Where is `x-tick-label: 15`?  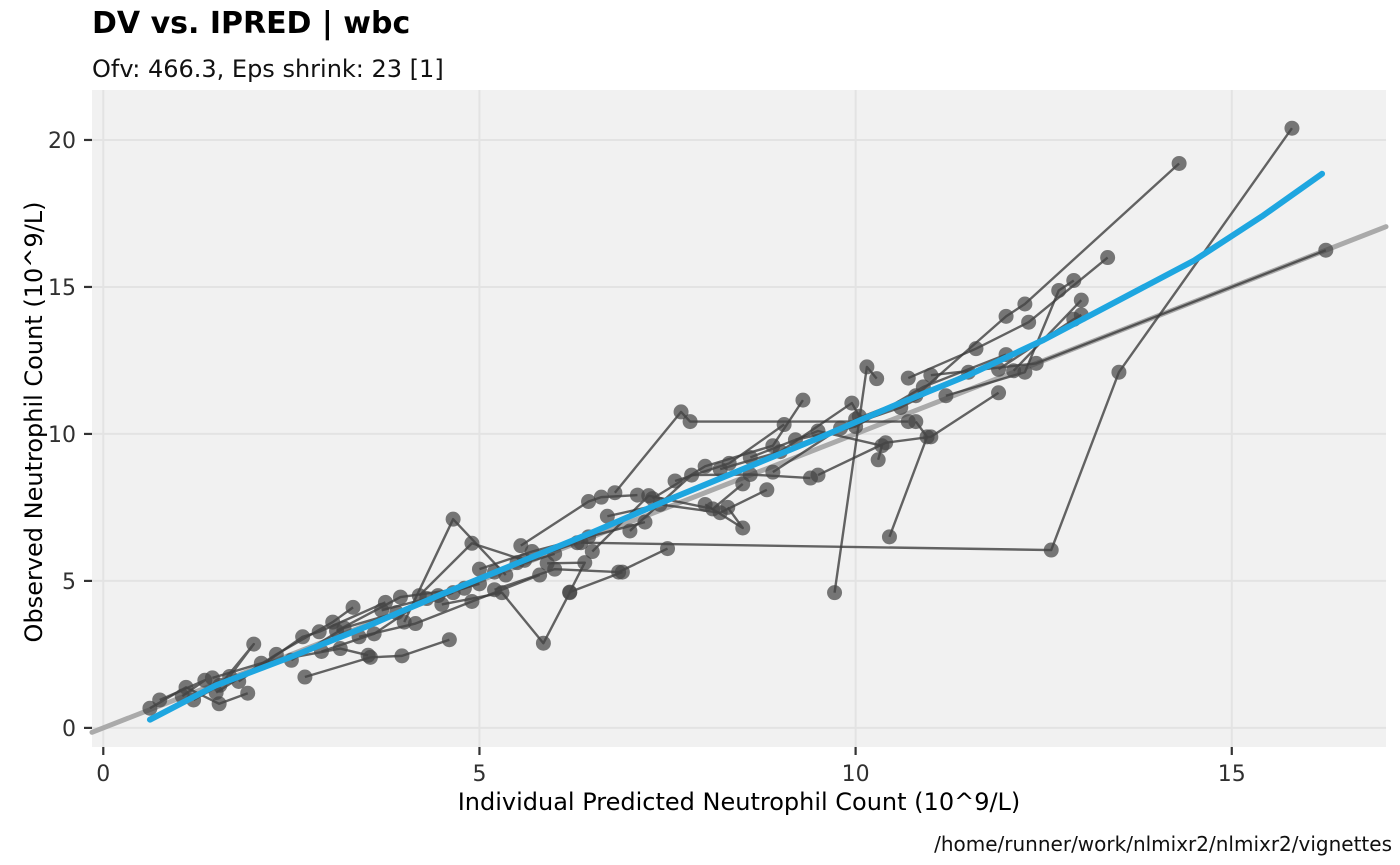
x-tick-label: 15 is located at coordinates (1232, 774).